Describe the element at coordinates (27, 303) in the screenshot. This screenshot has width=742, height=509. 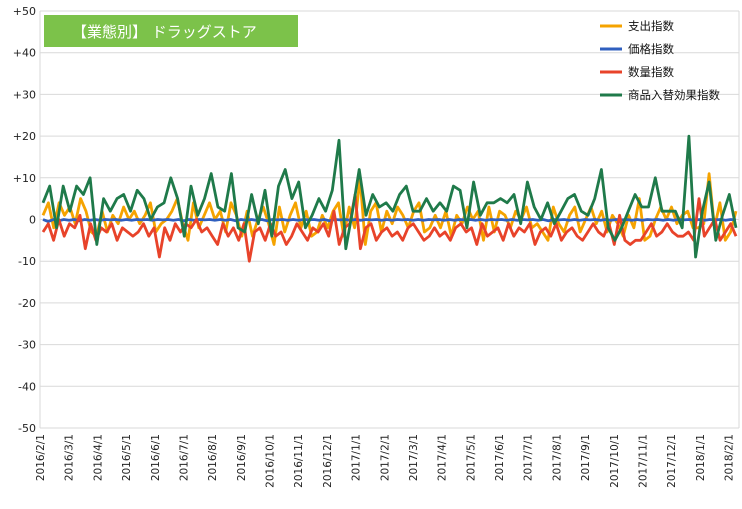
I see `y-tick-label: -20` at that location.